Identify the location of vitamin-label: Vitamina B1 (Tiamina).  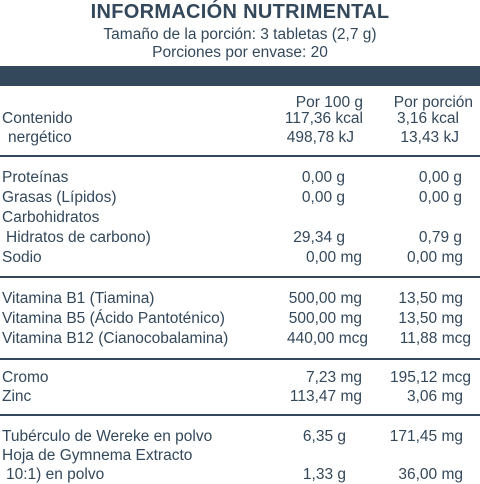
(78, 298).